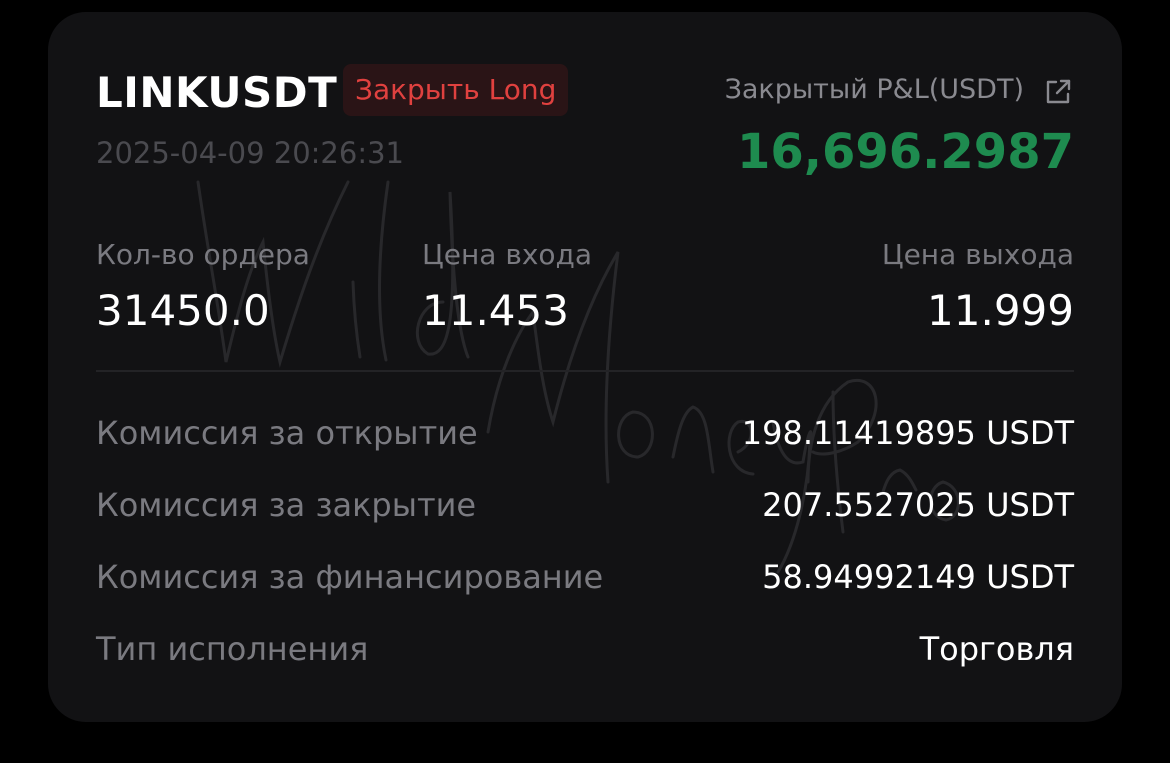  What do you see at coordinates (907, 433) in the screenshot?
I see `opening-fee-value: 198.11419895 USDT` at bounding box center [907, 433].